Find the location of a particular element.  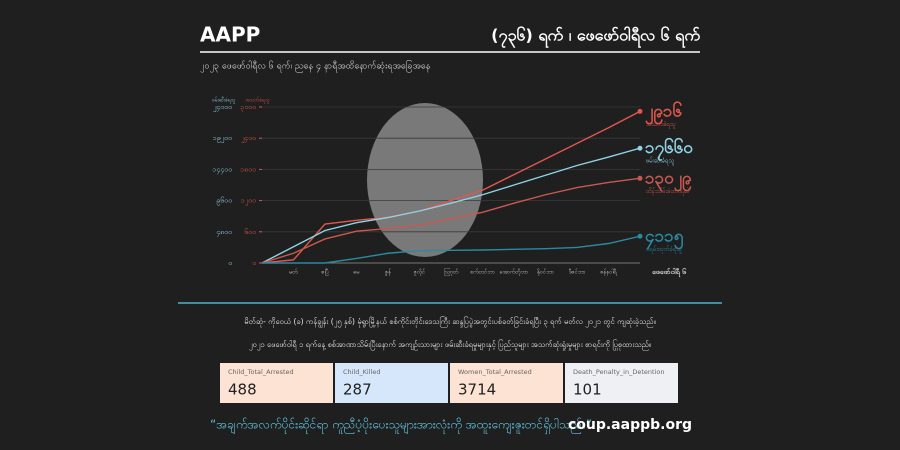

stat-value: 3714 is located at coordinates (477, 390).